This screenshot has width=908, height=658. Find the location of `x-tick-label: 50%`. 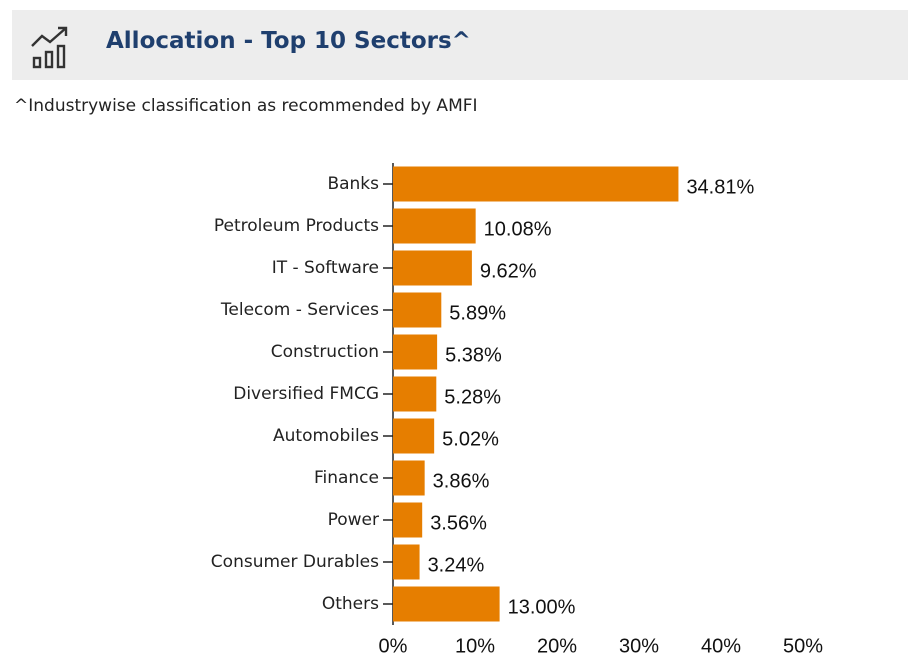

x-tick-label: 50% is located at coordinates (803, 646).